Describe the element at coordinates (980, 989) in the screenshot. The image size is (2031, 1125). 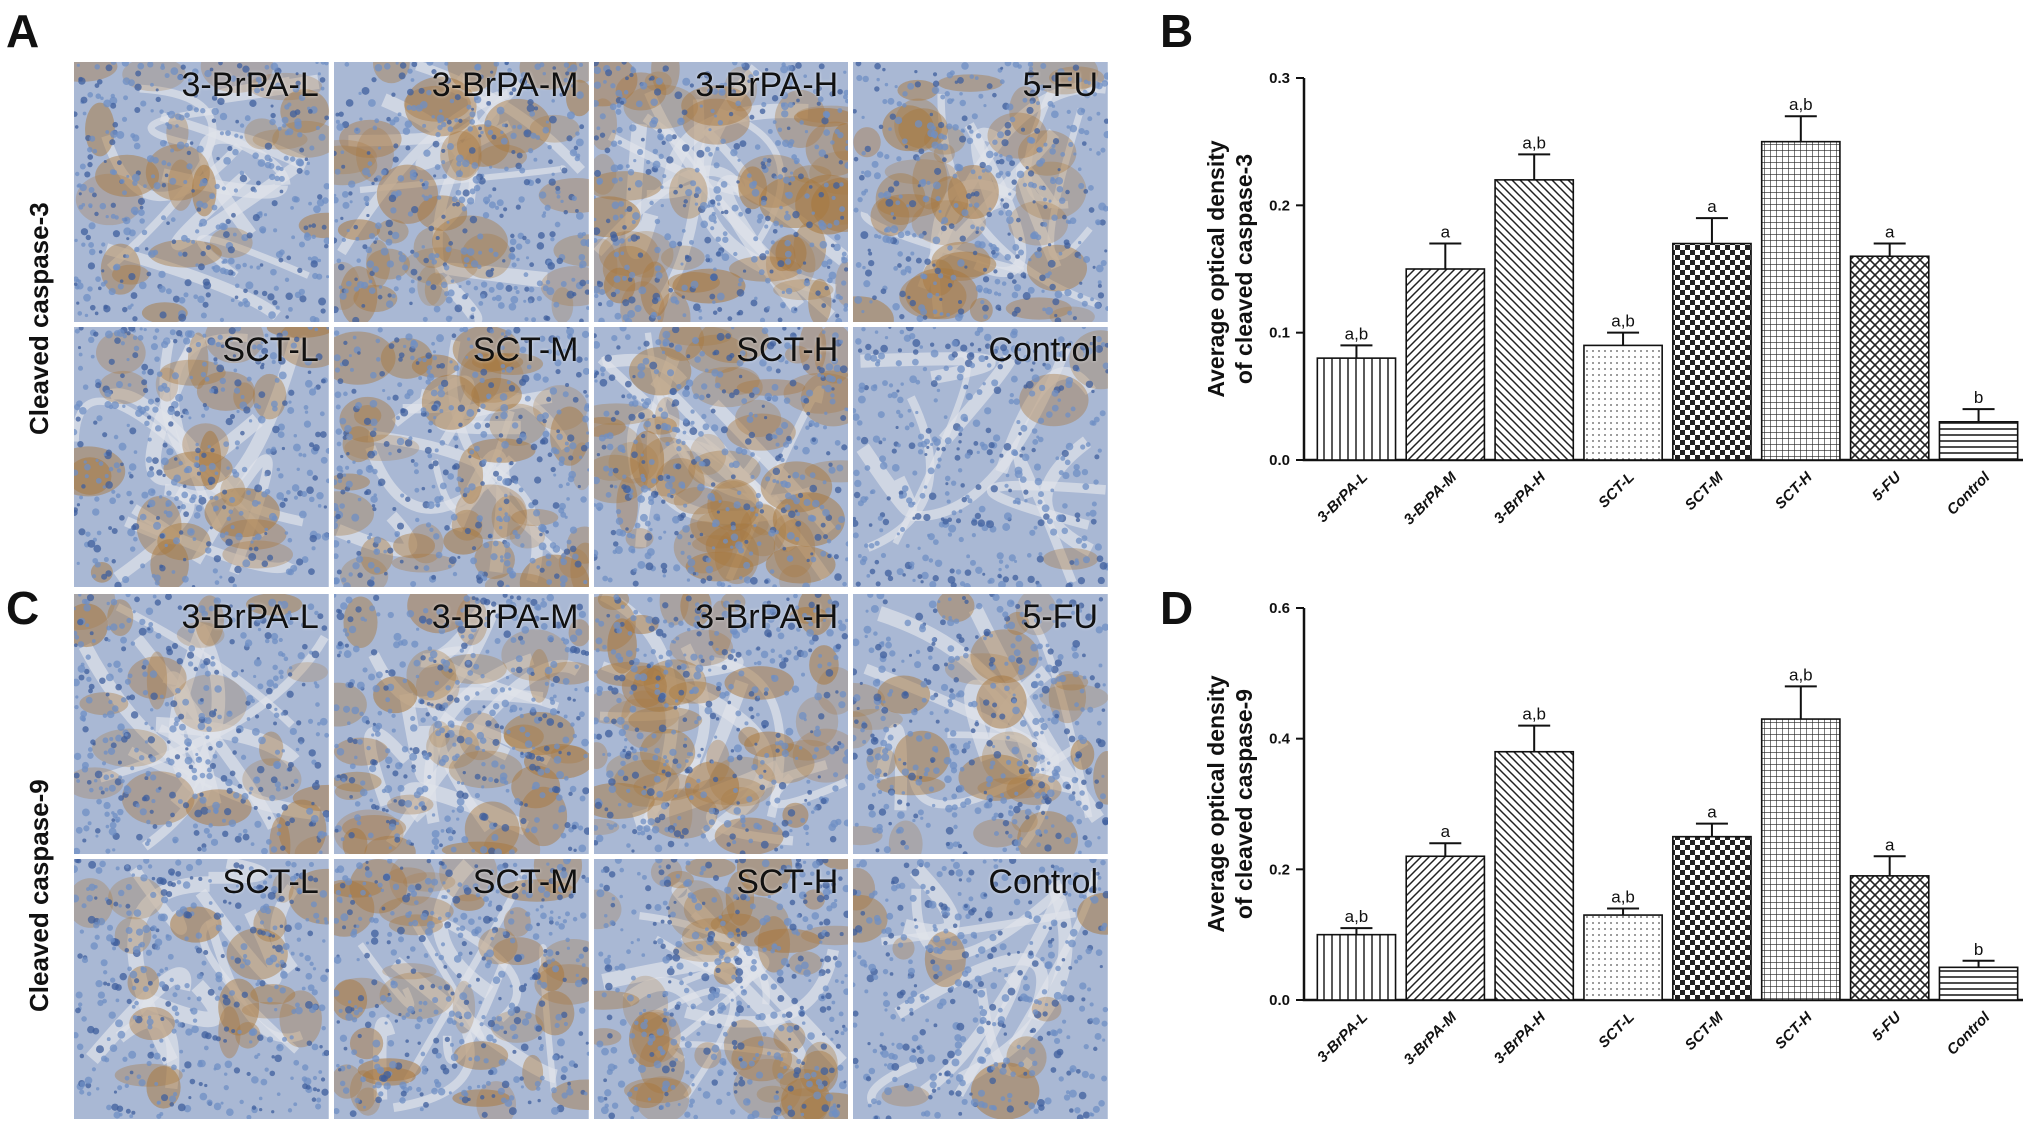
I see `micrograph-tile: Control` at that location.